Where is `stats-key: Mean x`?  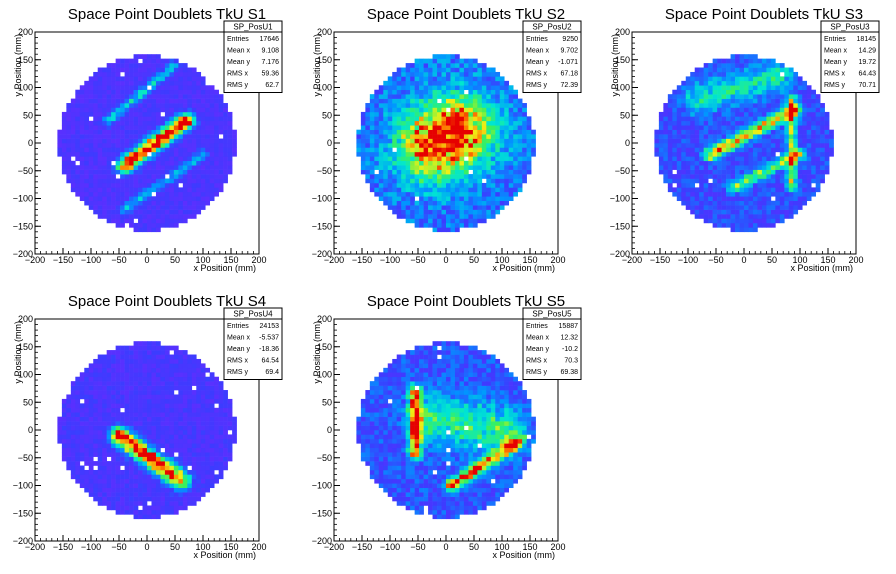 stats-key: Mean x is located at coordinates (537, 51).